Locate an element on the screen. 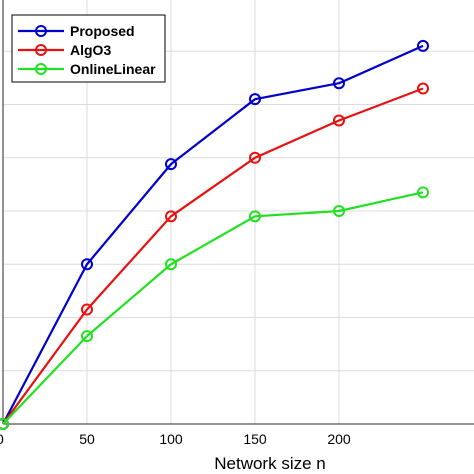 Image resolution: width=474 pixels, height=474 pixels. legend: Proposed AlgO3 OnlineLinear is located at coordinates (88, 48).